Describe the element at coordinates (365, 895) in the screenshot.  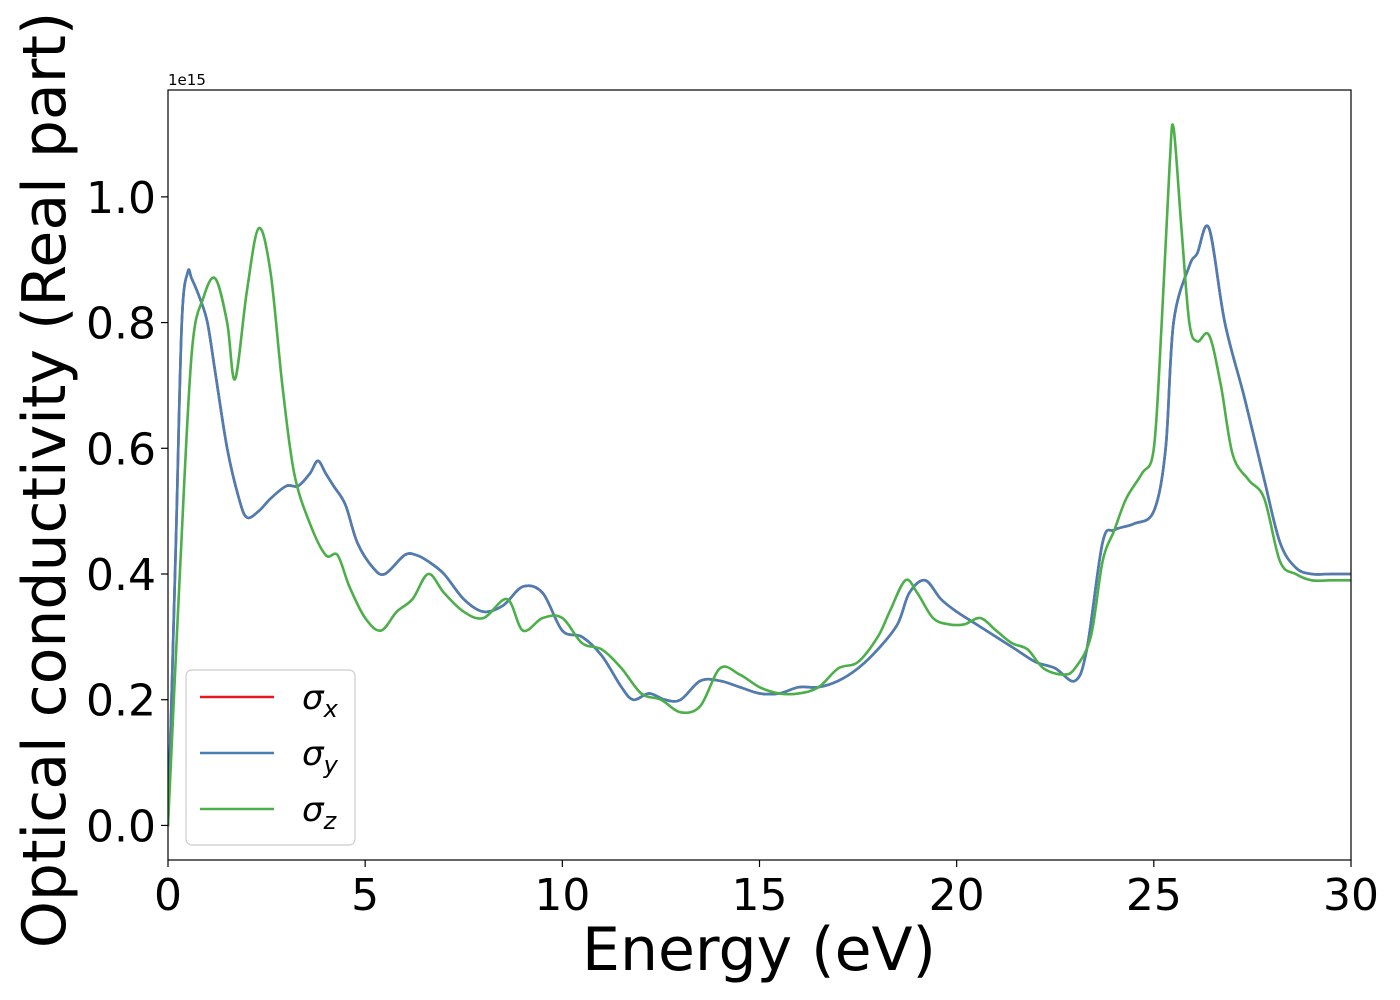
I see `x-tick-label: 5` at that location.